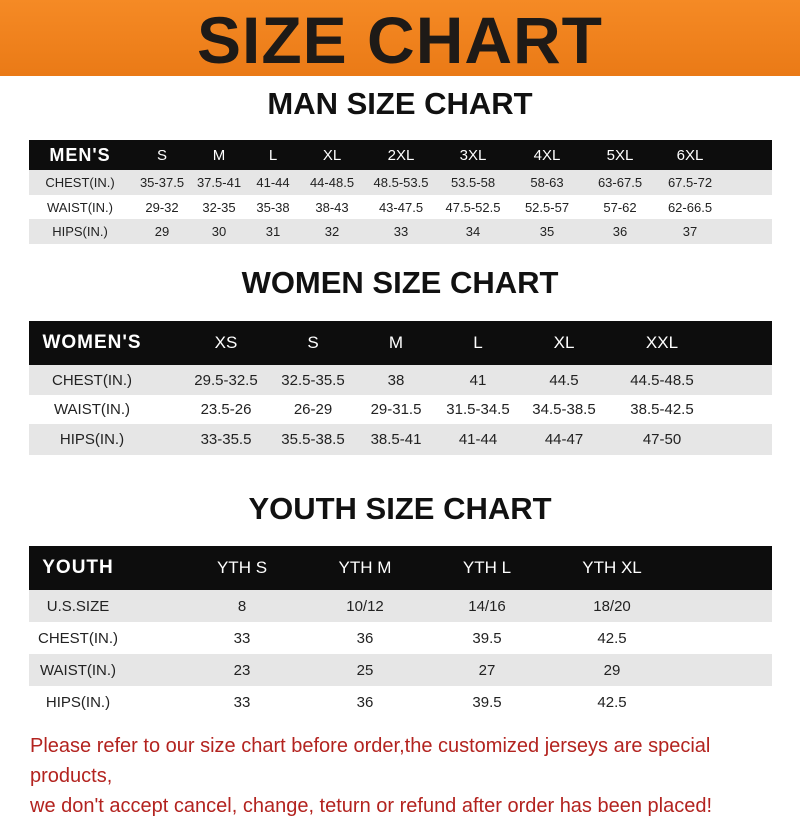  I want to click on table-cell: 44.5, so click(564, 380).